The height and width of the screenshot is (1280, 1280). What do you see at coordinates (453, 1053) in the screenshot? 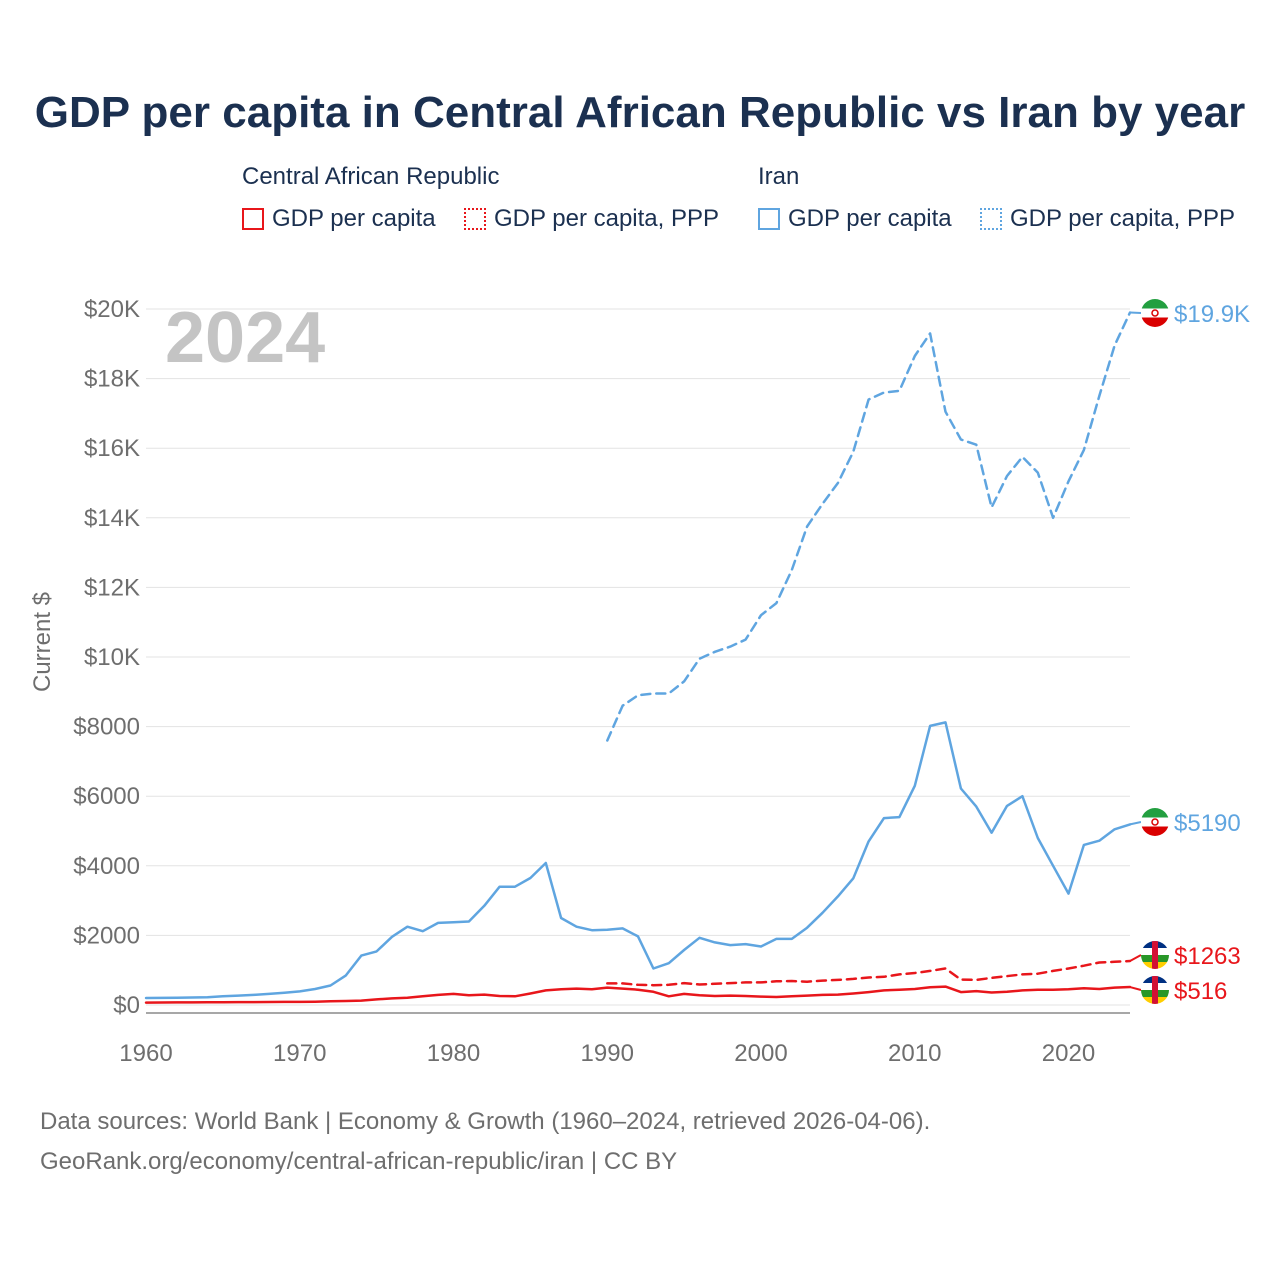
I see `x-tick-label-2: 1980` at bounding box center [453, 1053].